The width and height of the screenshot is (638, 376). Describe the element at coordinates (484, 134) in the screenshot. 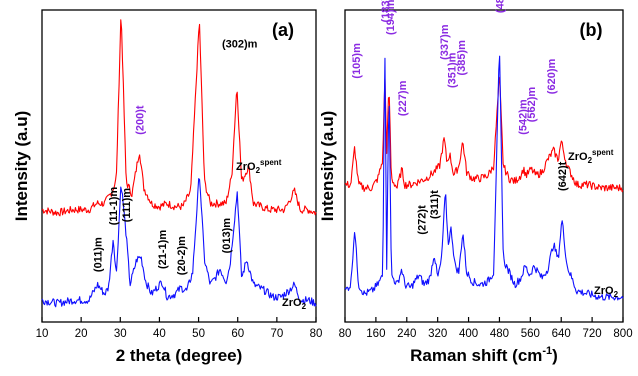

I see `series-line-spent` at that location.